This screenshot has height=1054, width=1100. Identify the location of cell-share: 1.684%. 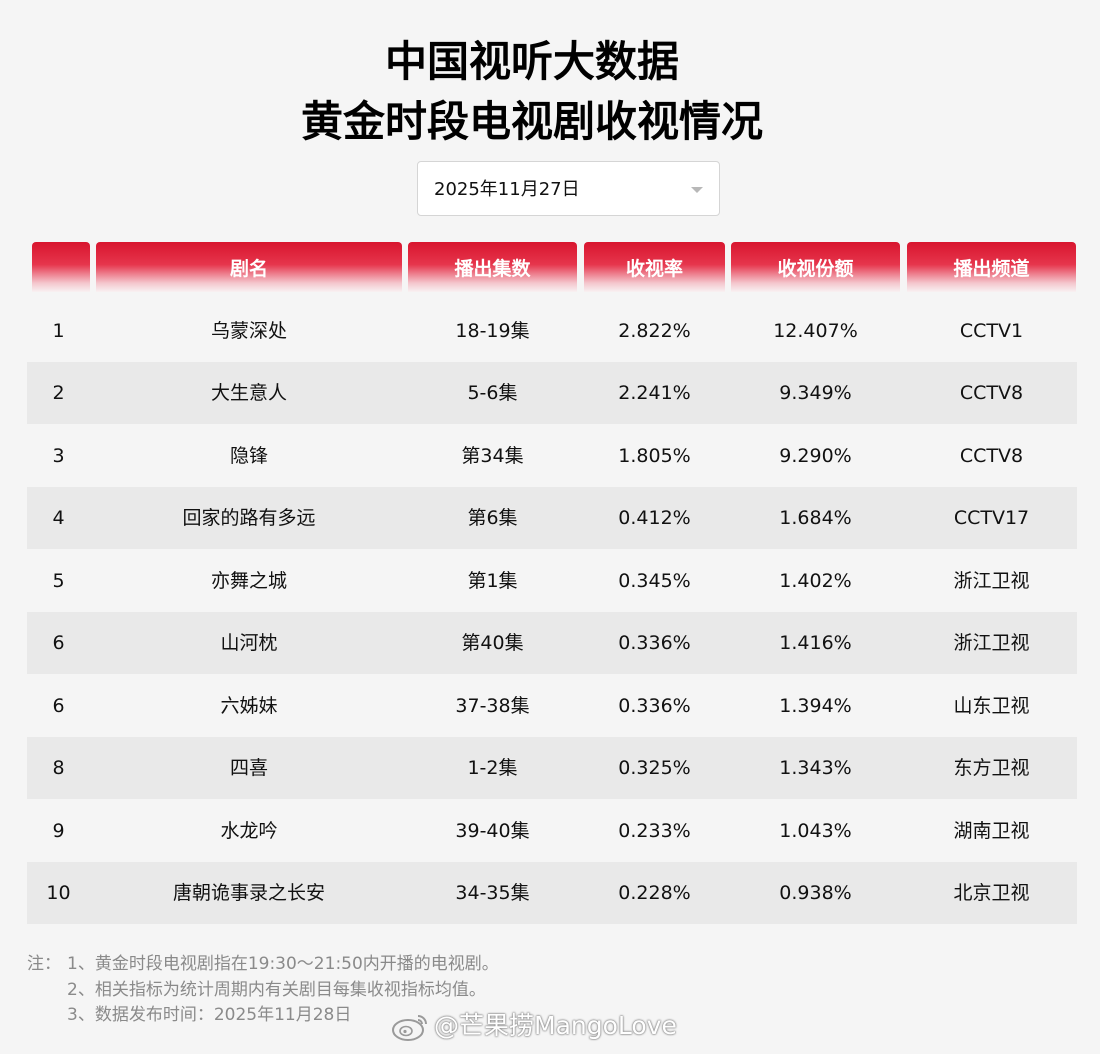
(815, 518).